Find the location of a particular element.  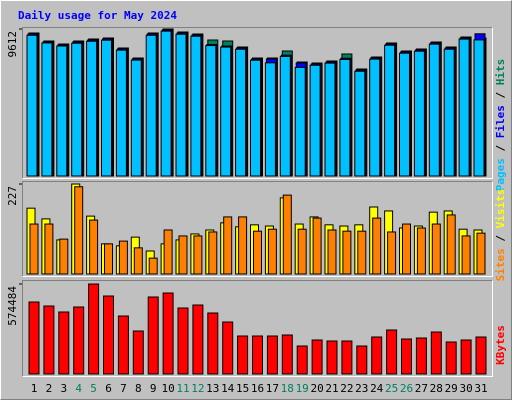

x-tick-label: 9 is located at coordinates (153, 388).